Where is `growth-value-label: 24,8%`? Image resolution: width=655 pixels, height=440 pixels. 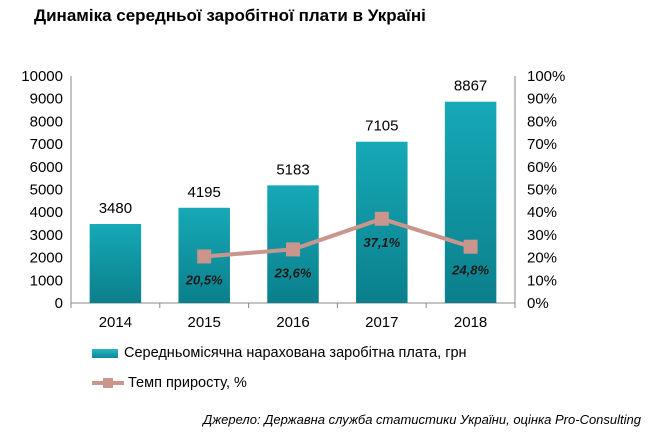 growth-value-label: 24,8% is located at coordinates (470, 270).